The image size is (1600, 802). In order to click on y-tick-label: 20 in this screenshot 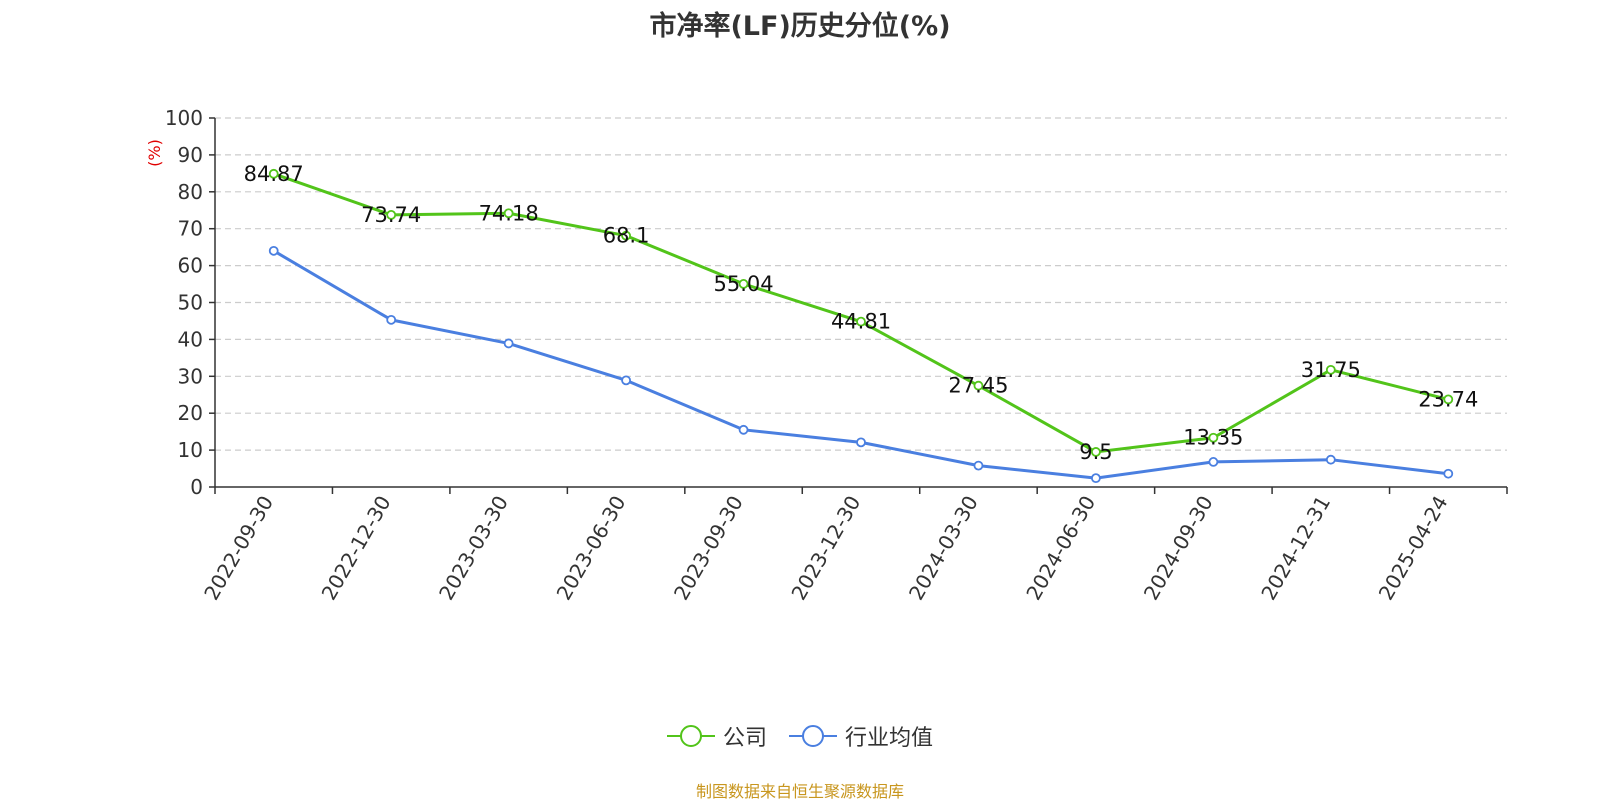, I will do `click(190, 413)`.